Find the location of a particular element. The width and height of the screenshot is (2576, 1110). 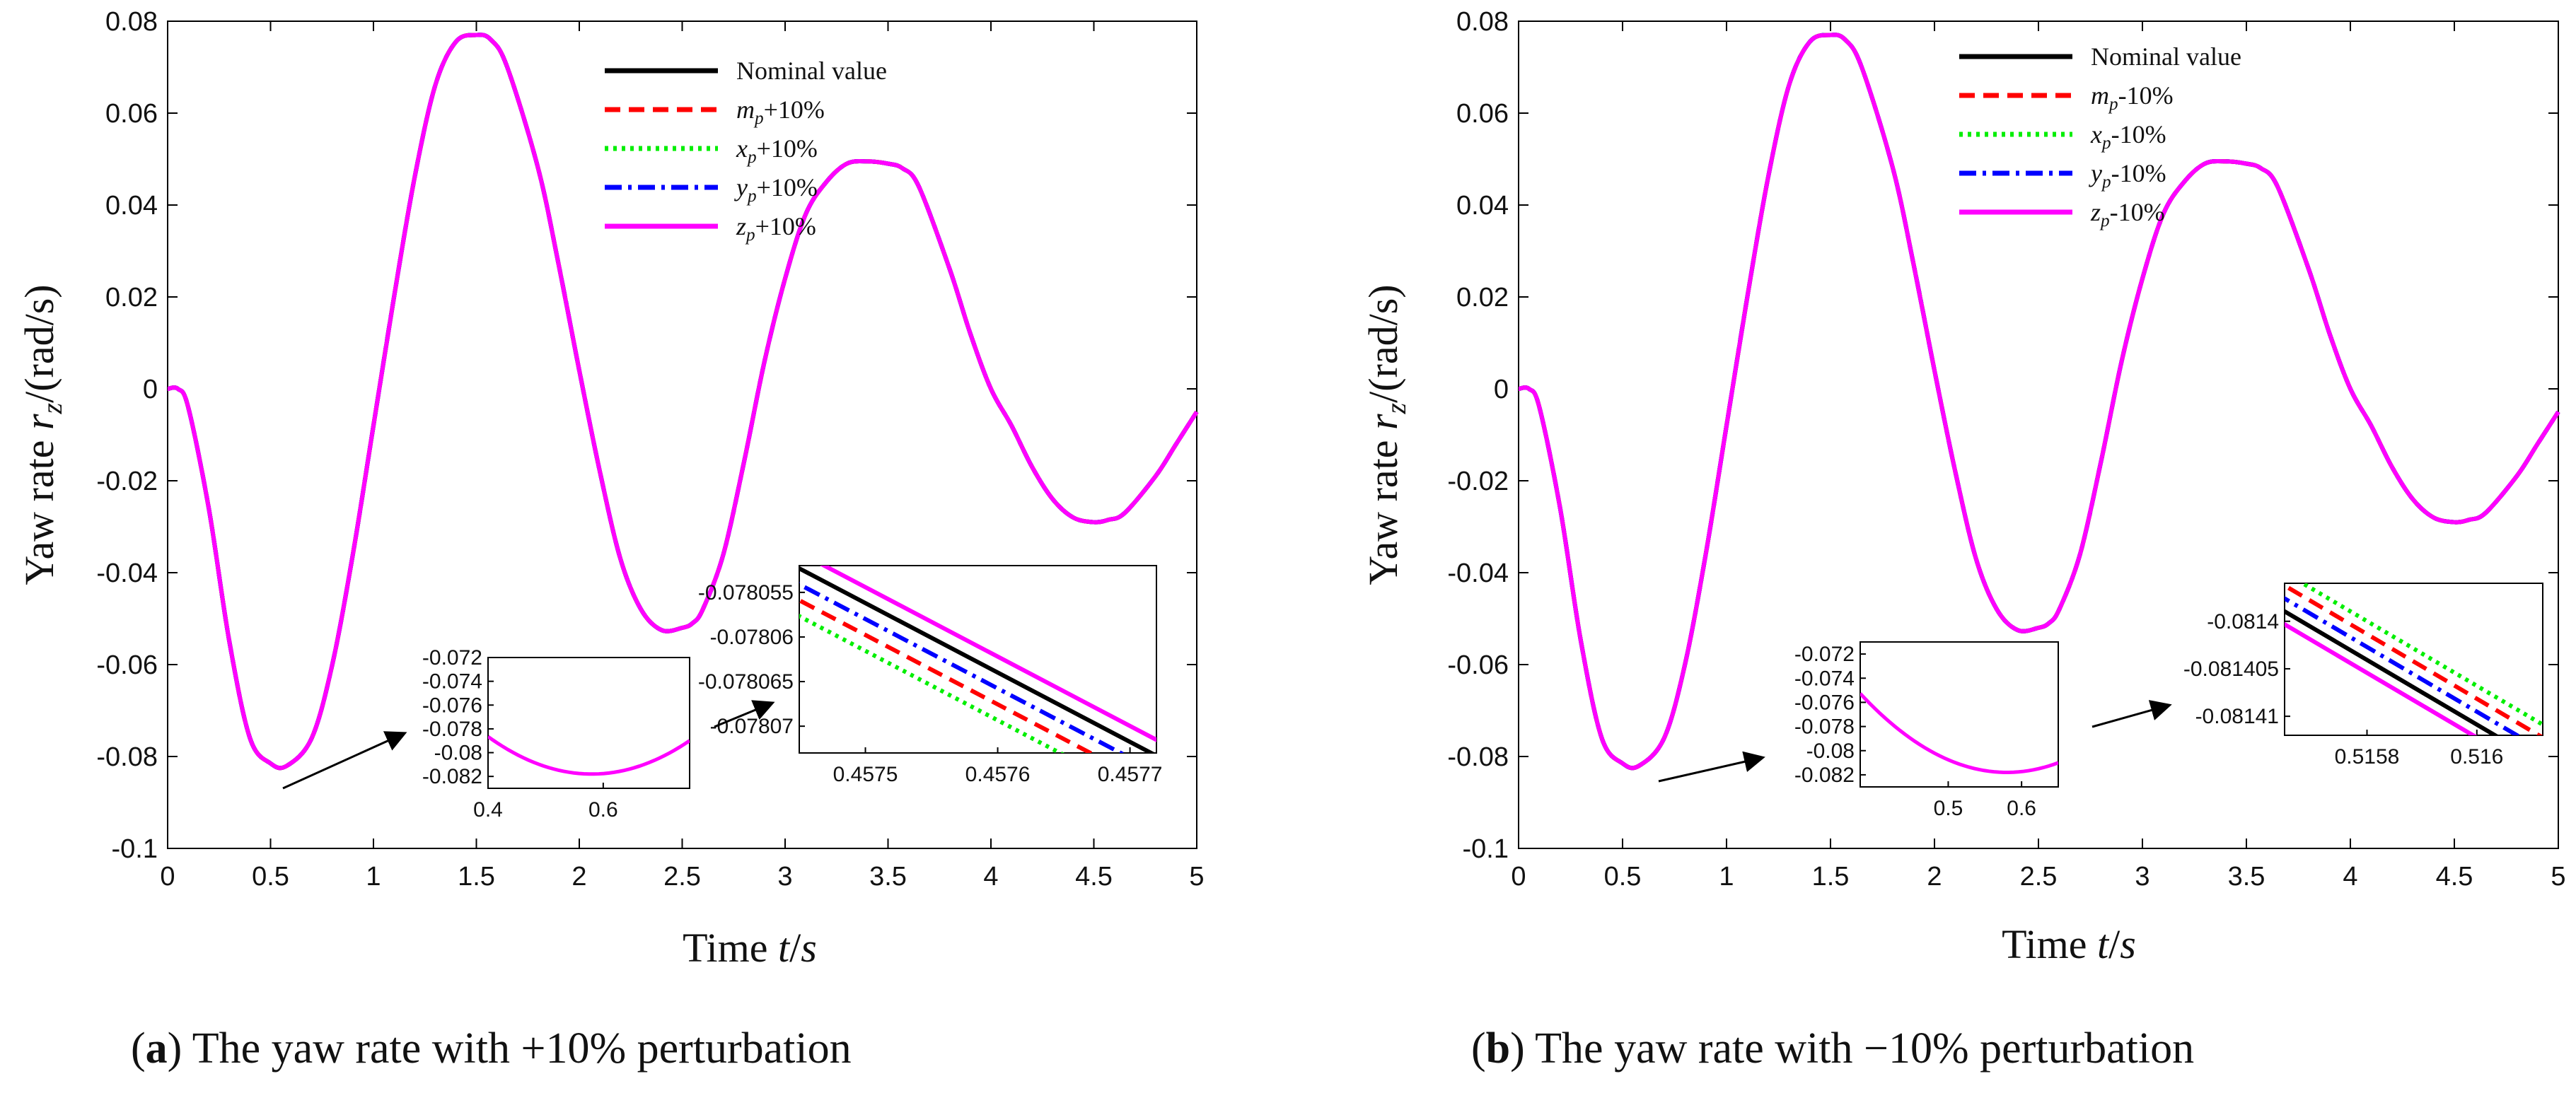

caption-a: (a) The yaw rate with +10% perturbation is located at coordinates (491, 1048).